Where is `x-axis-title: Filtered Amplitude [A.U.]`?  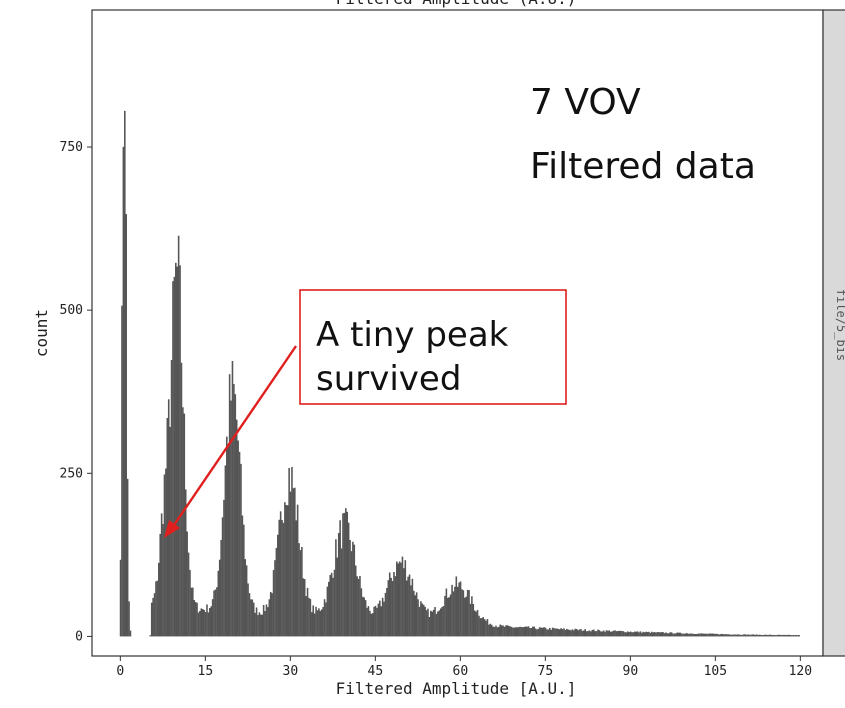 x-axis-title: Filtered Amplitude [A.U.] is located at coordinates (456, 688).